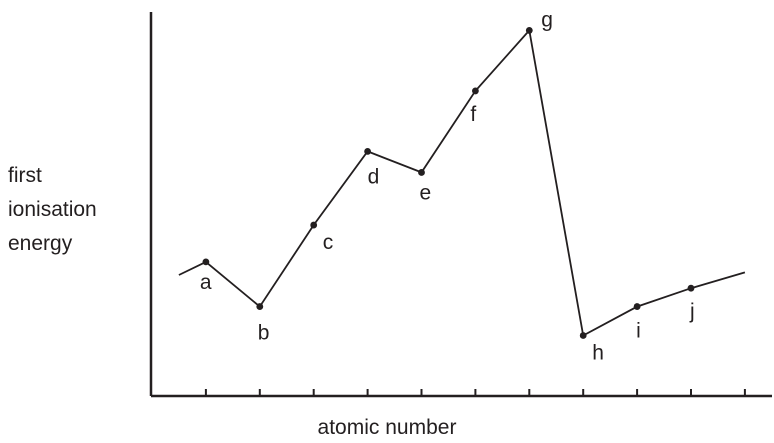  What do you see at coordinates (367, 151) in the screenshot?
I see `data-point-d` at bounding box center [367, 151].